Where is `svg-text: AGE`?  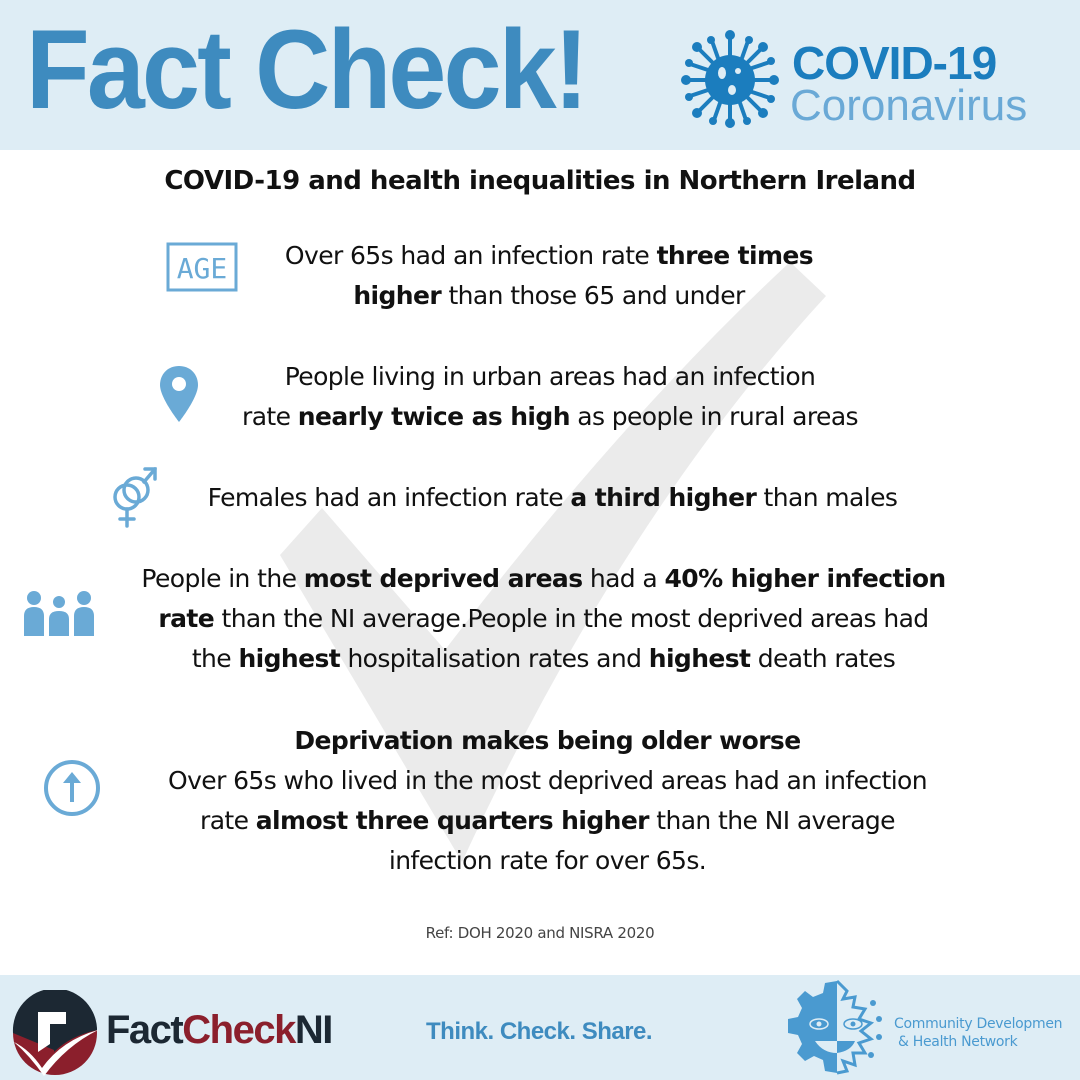 svg-text: AGE is located at coordinates (202, 268).